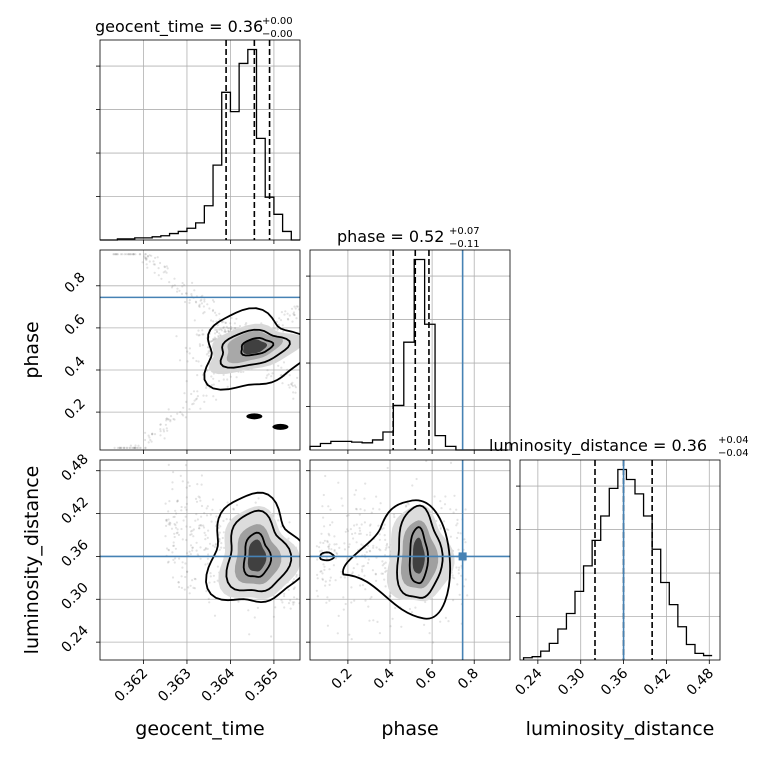  What do you see at coordinates (408, 354) in the screenshot?
I see `histogram-phase` at bounding box center [408, 354].